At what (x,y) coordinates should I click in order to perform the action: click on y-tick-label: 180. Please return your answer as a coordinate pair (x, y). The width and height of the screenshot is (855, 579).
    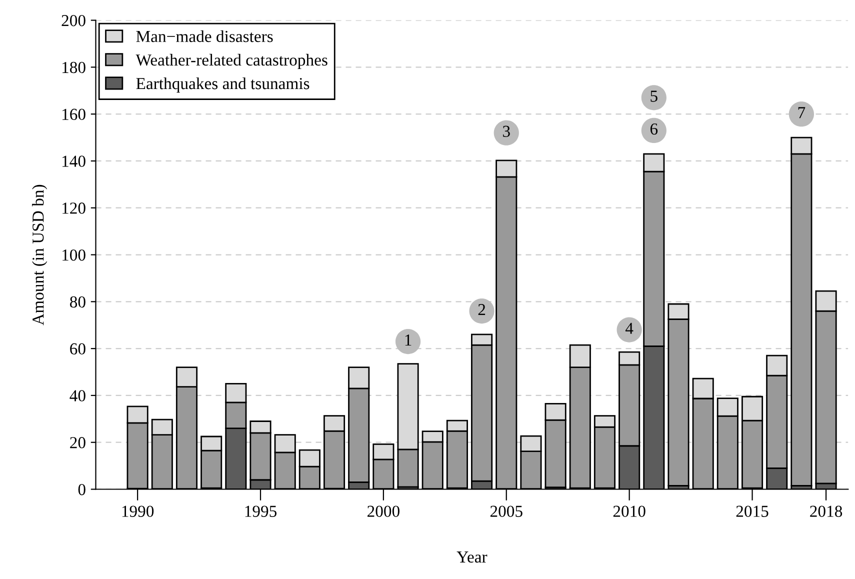
    Looking at the image, I should click on (74, 68).